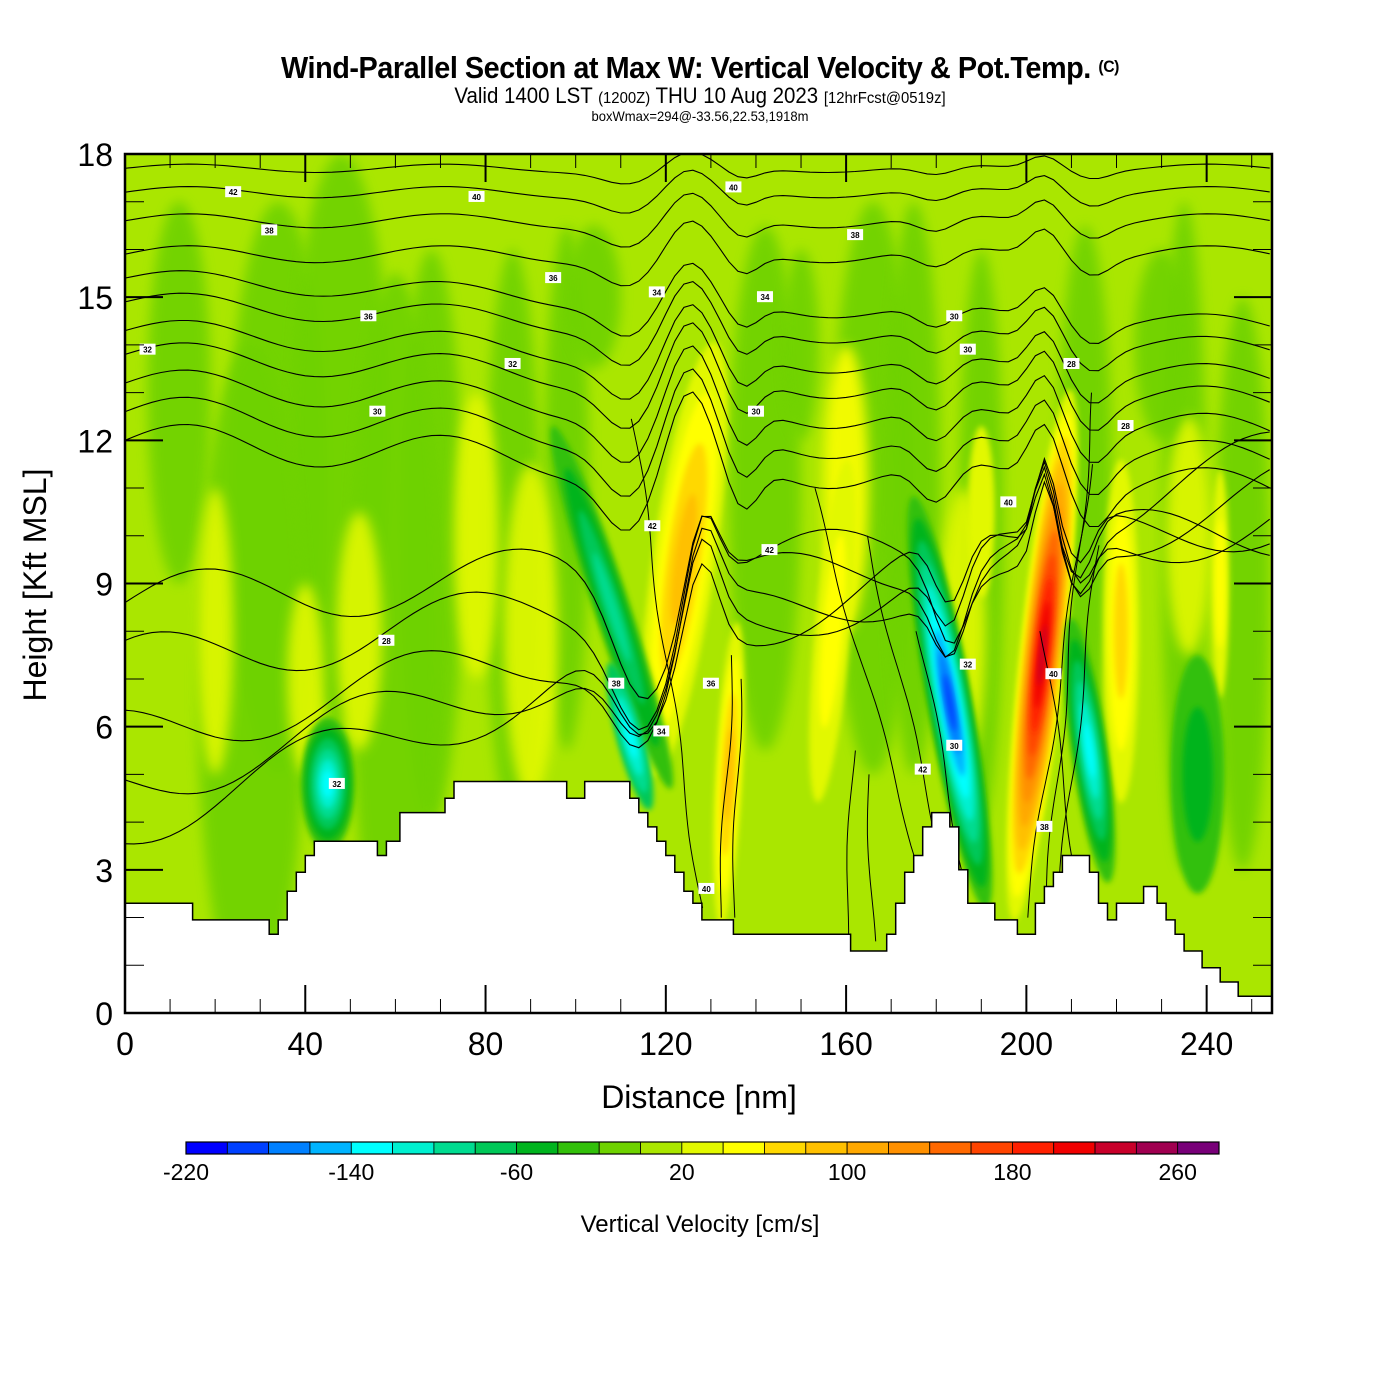 The height and width of the screenshot is (1400, 1400). I want to click on contour-label: 34, so click(764, 297).